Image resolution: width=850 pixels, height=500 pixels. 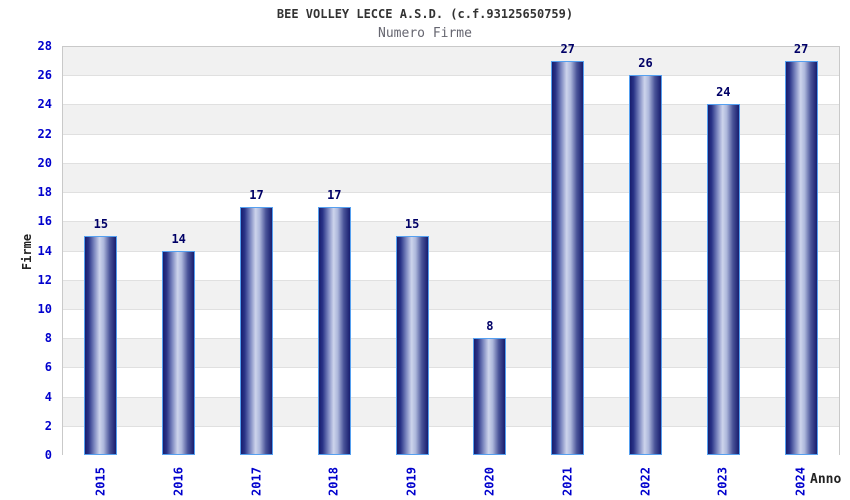 What do you see at coordinates (48, 367) in the screenshot?
I see `y-tick-label: 6` at bounding box center [48, 367].